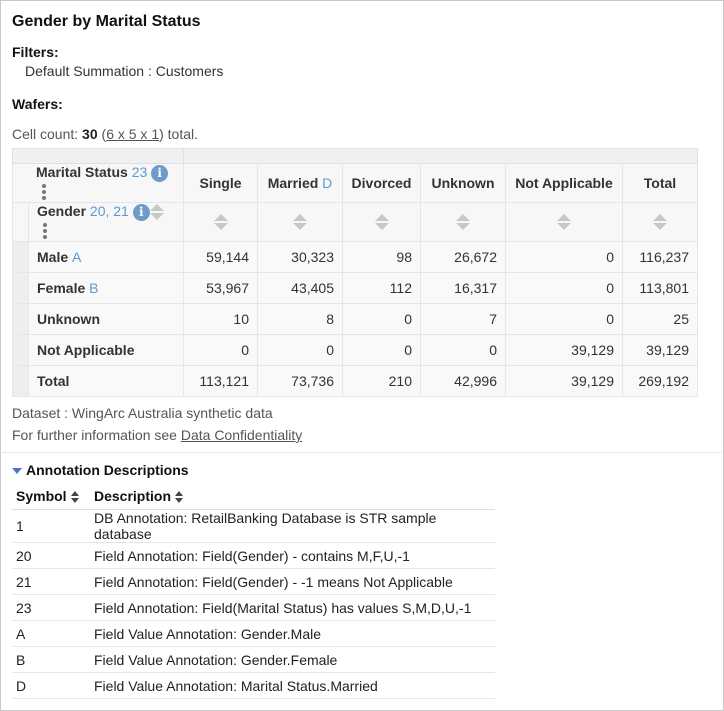 The image size is (724, 711). What do you see at coordinates (463, 183) in the screenshot?
I see `column-header: Unknown` at bounding box center [463, 183].